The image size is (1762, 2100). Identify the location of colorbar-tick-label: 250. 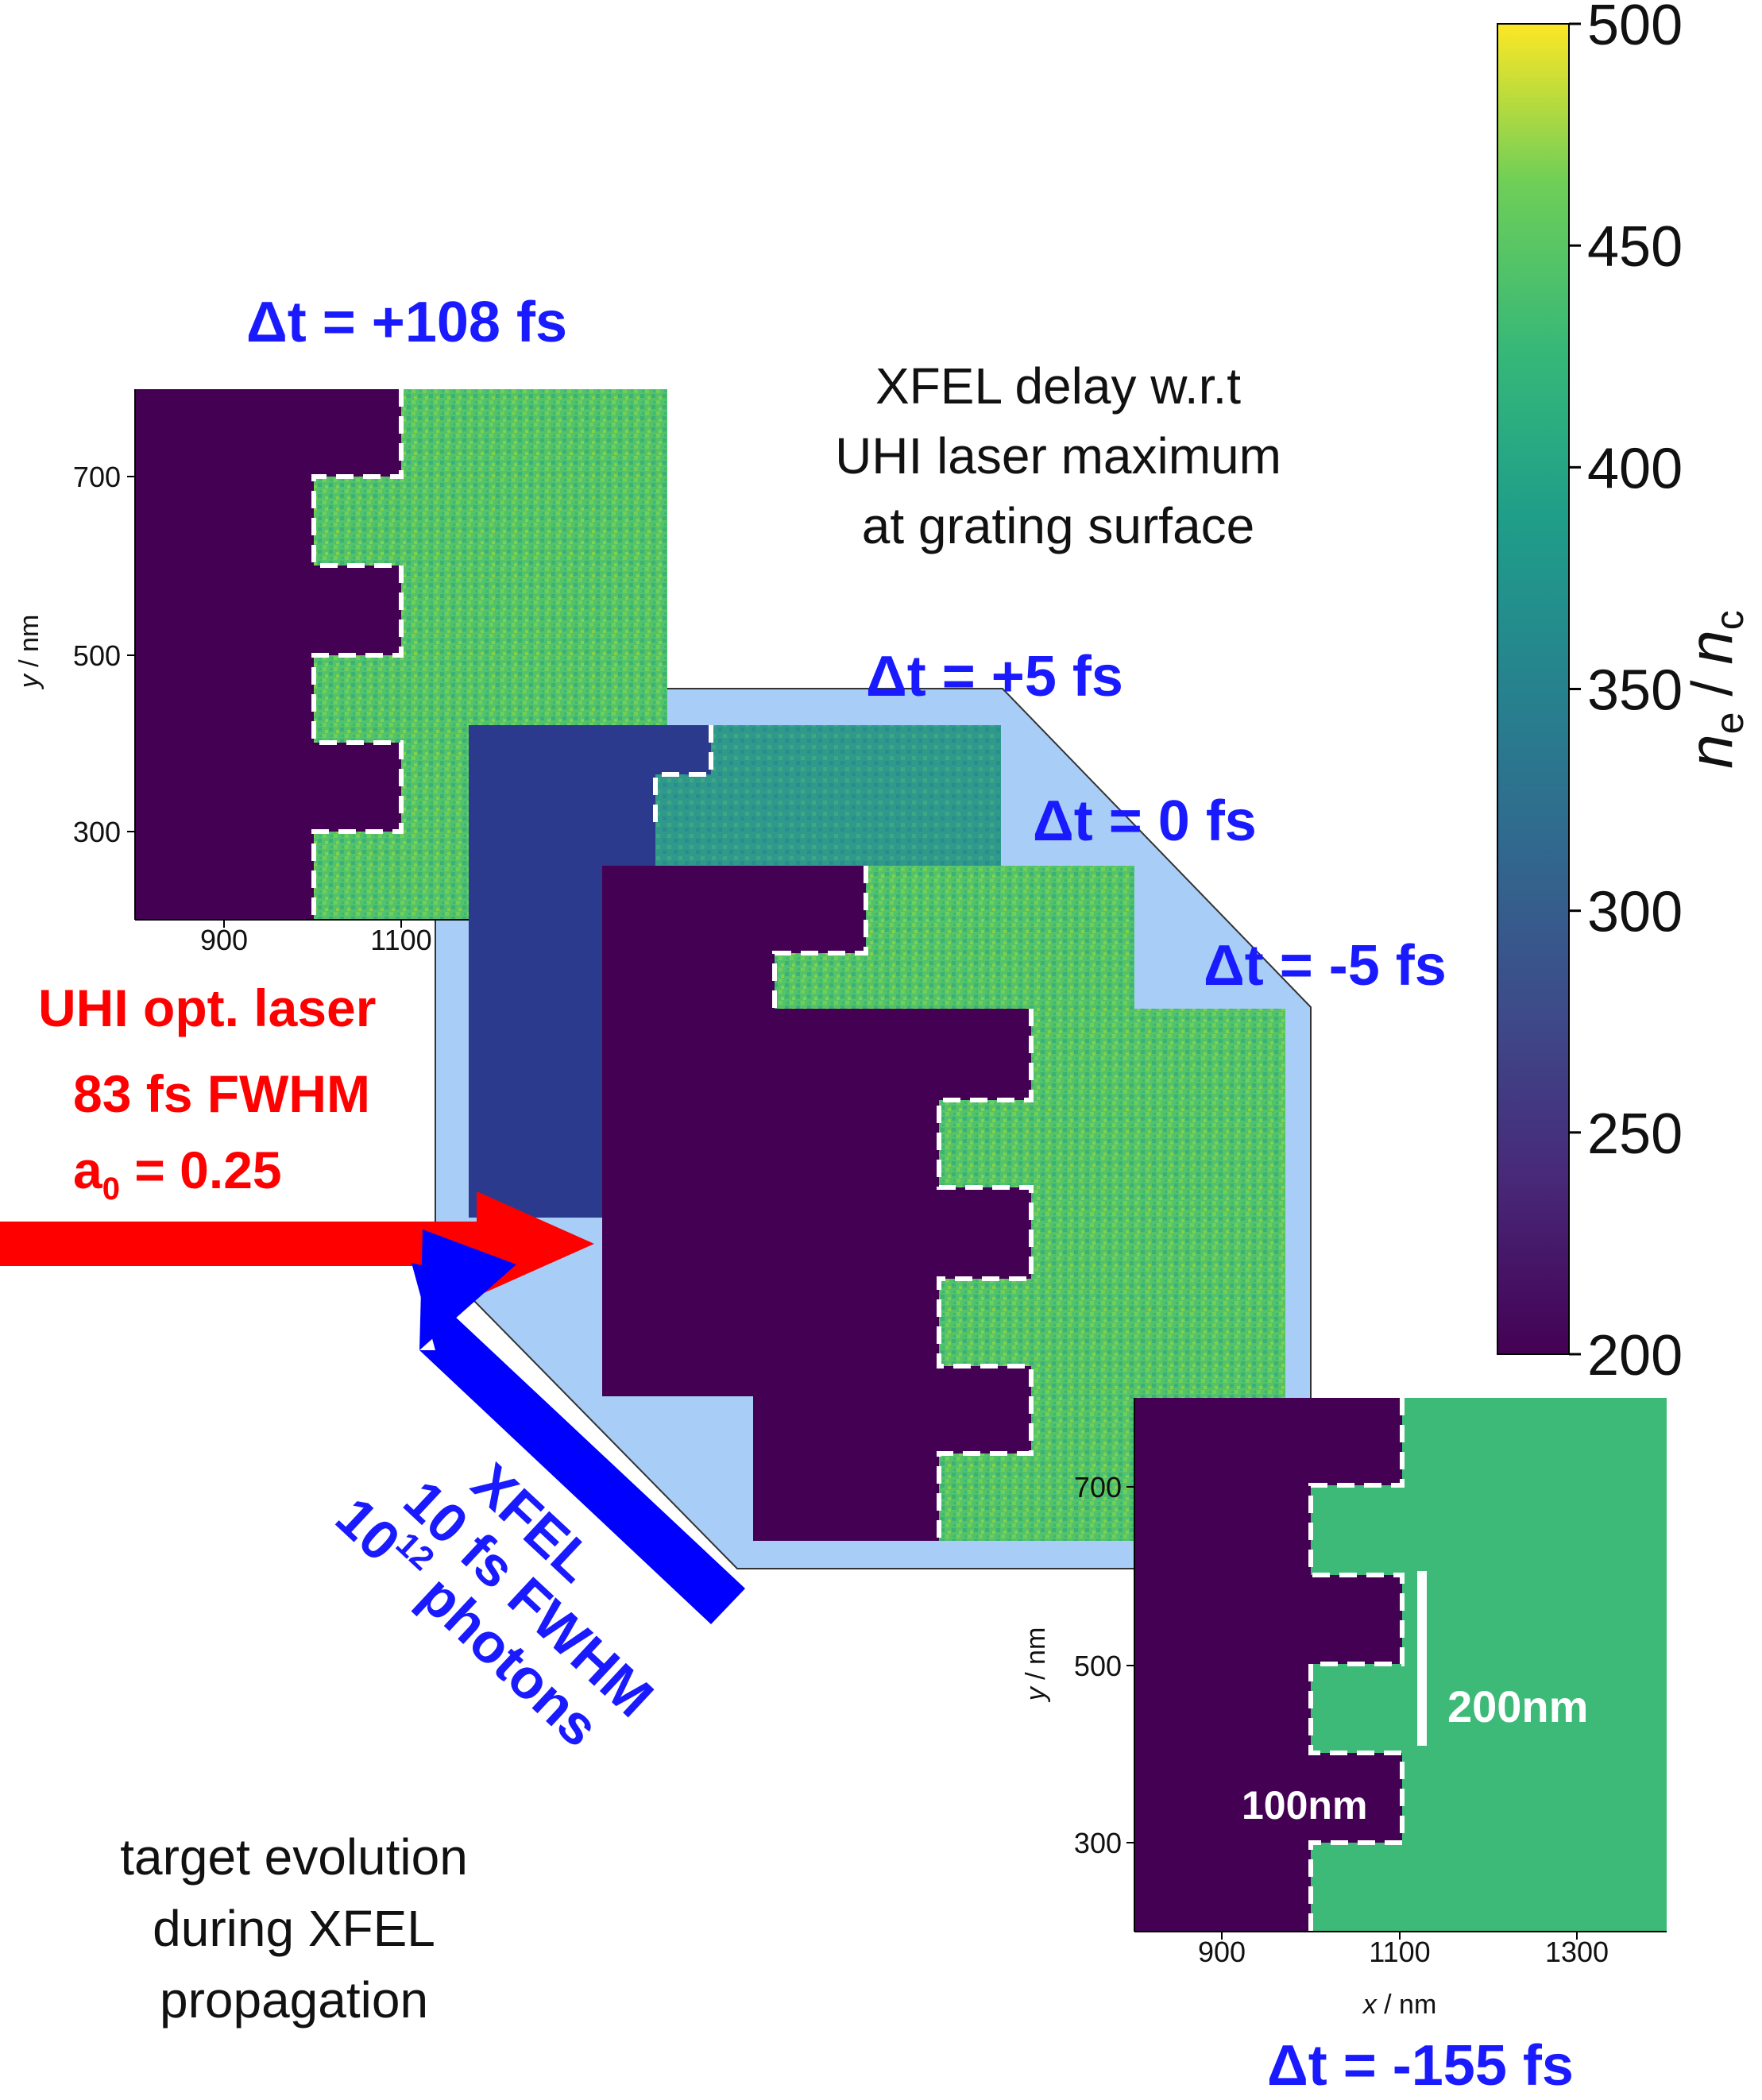
(1635, 1134).